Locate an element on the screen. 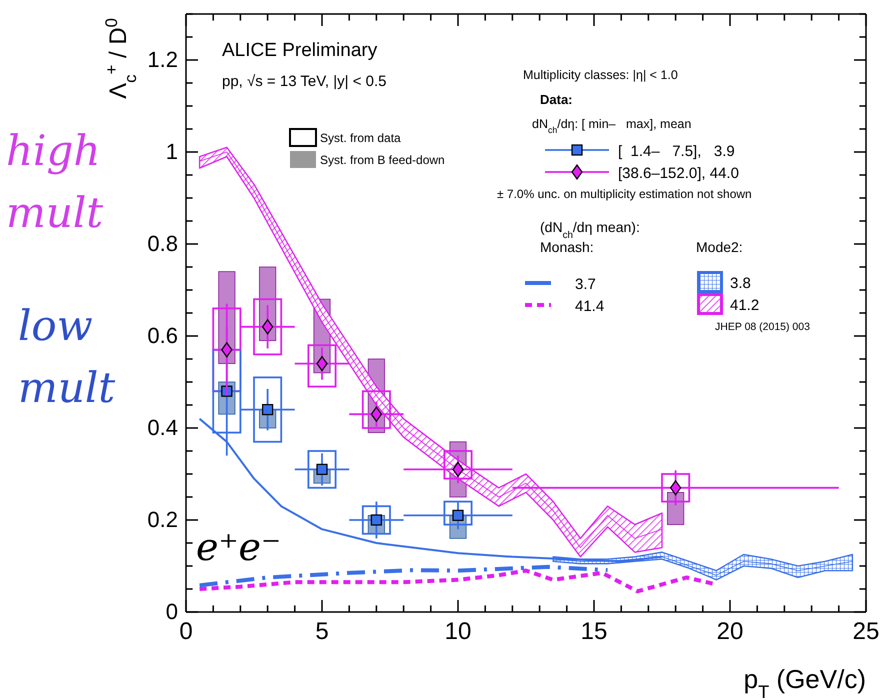  annotation: ALICE Preliminary is located at coordinates (300, 50).